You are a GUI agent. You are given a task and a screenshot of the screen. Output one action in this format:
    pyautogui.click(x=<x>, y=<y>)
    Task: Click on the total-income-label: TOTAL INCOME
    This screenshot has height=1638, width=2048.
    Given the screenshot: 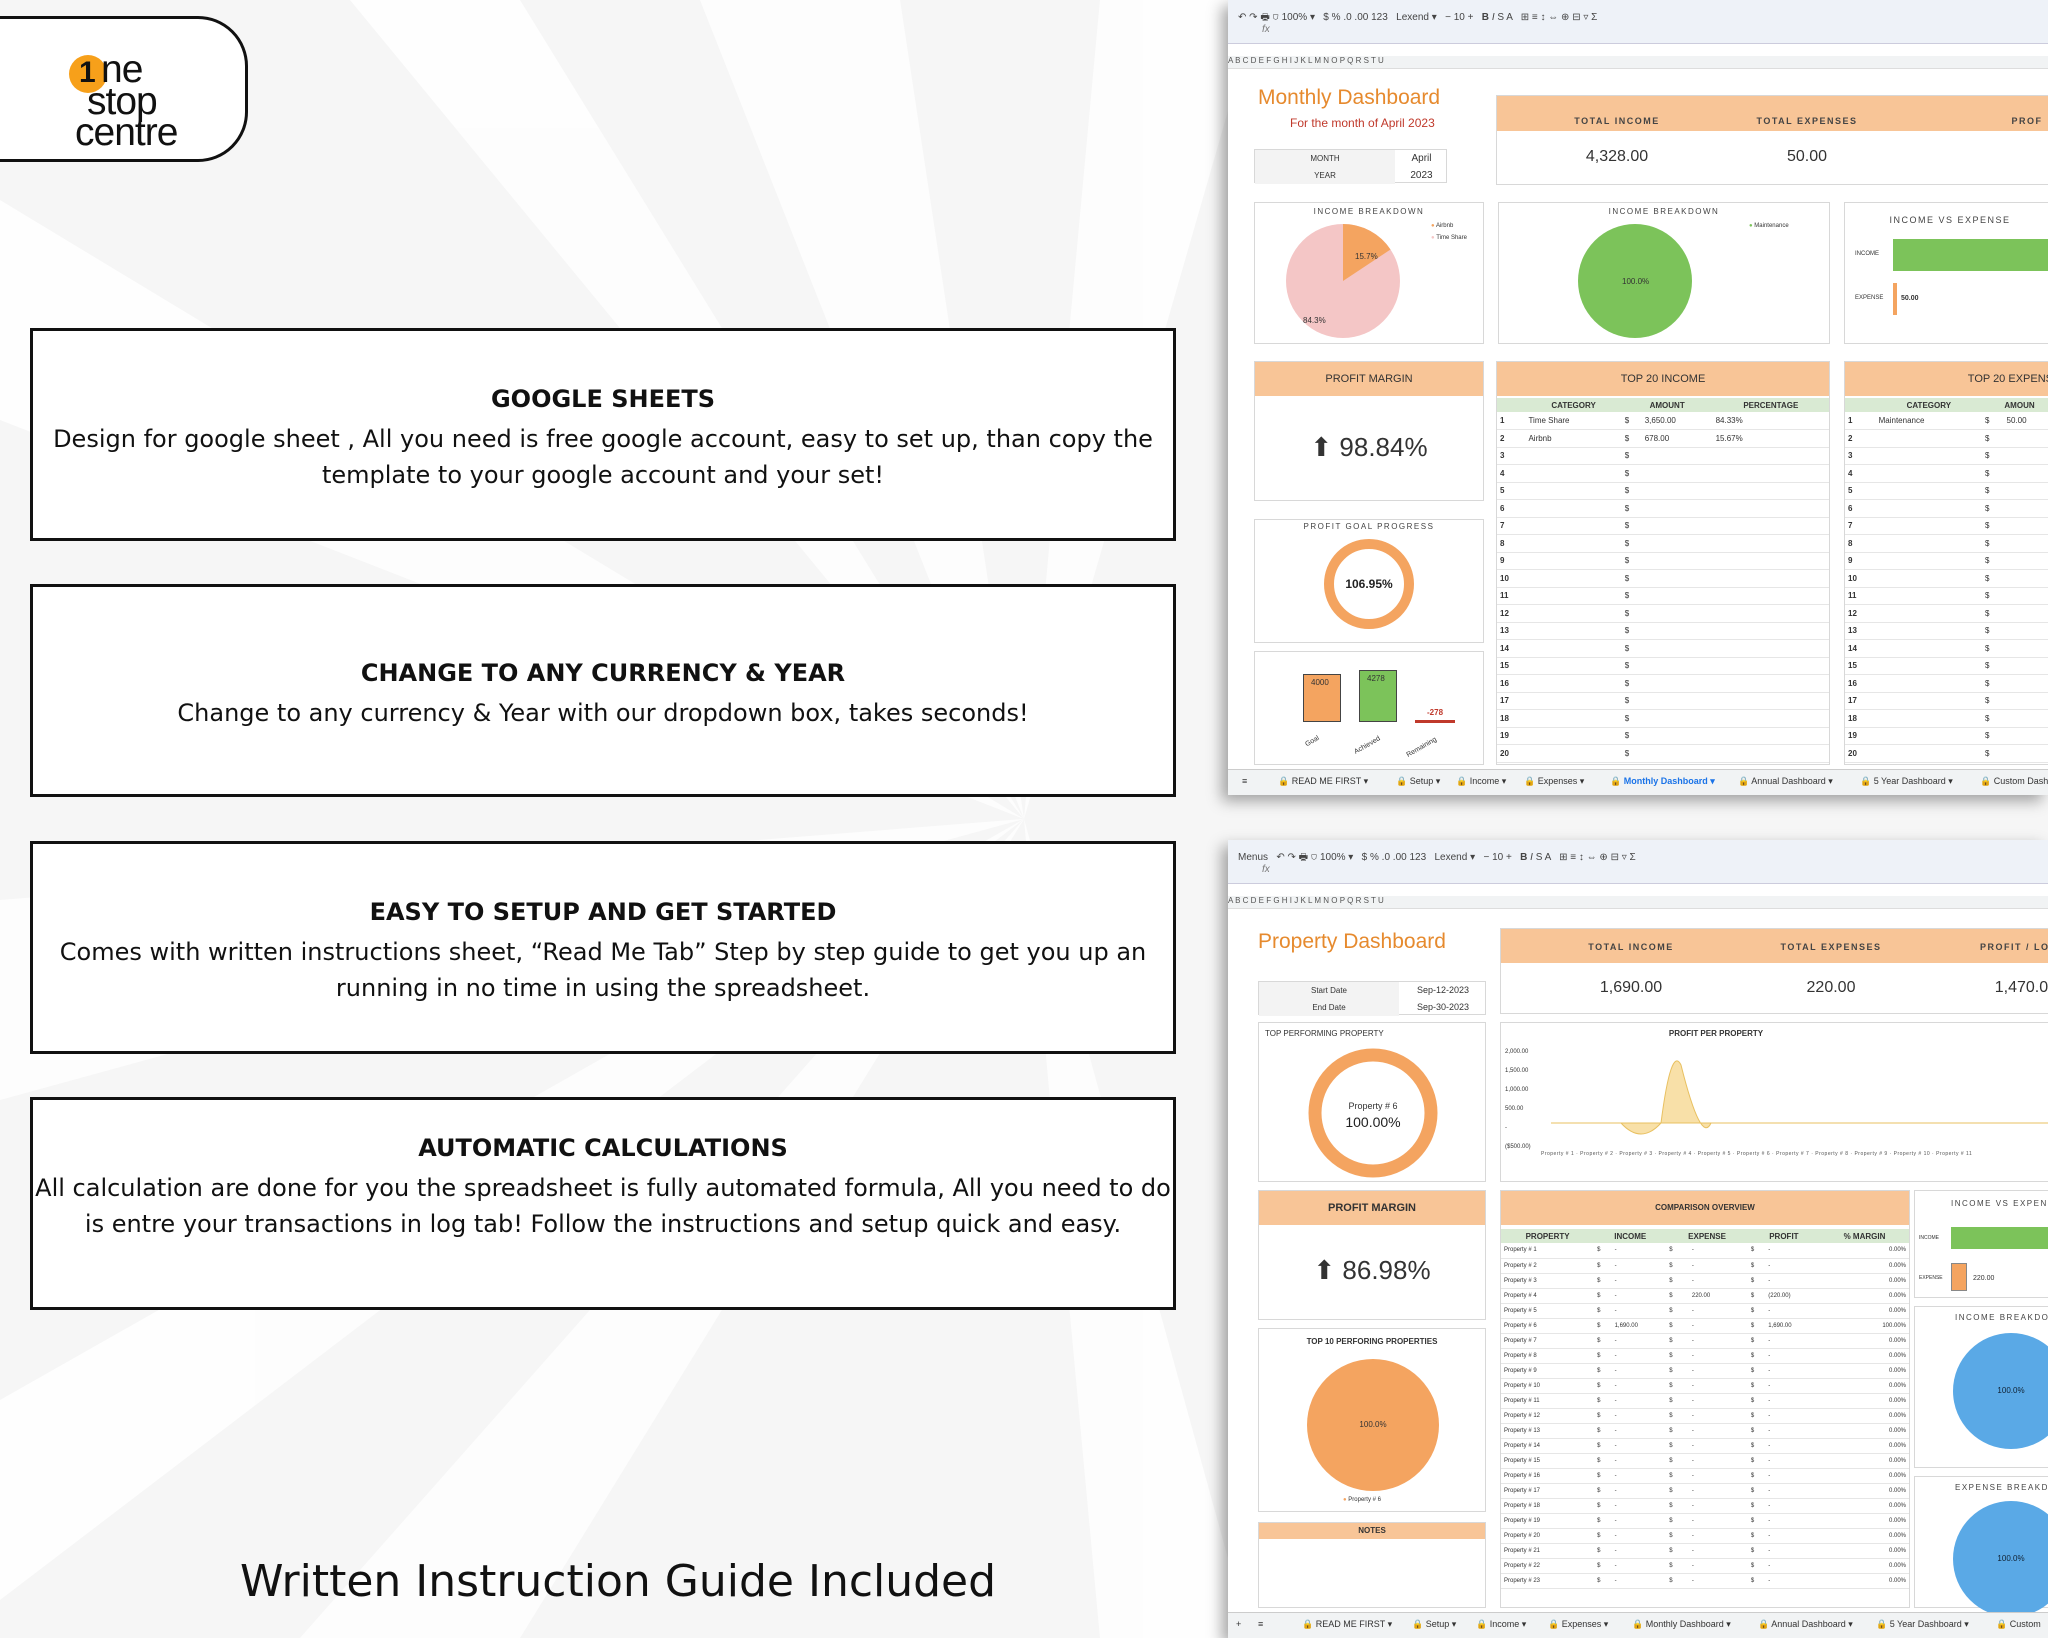 What is the action you would take?
    pyautogui.click(x=1617, y=121)
    